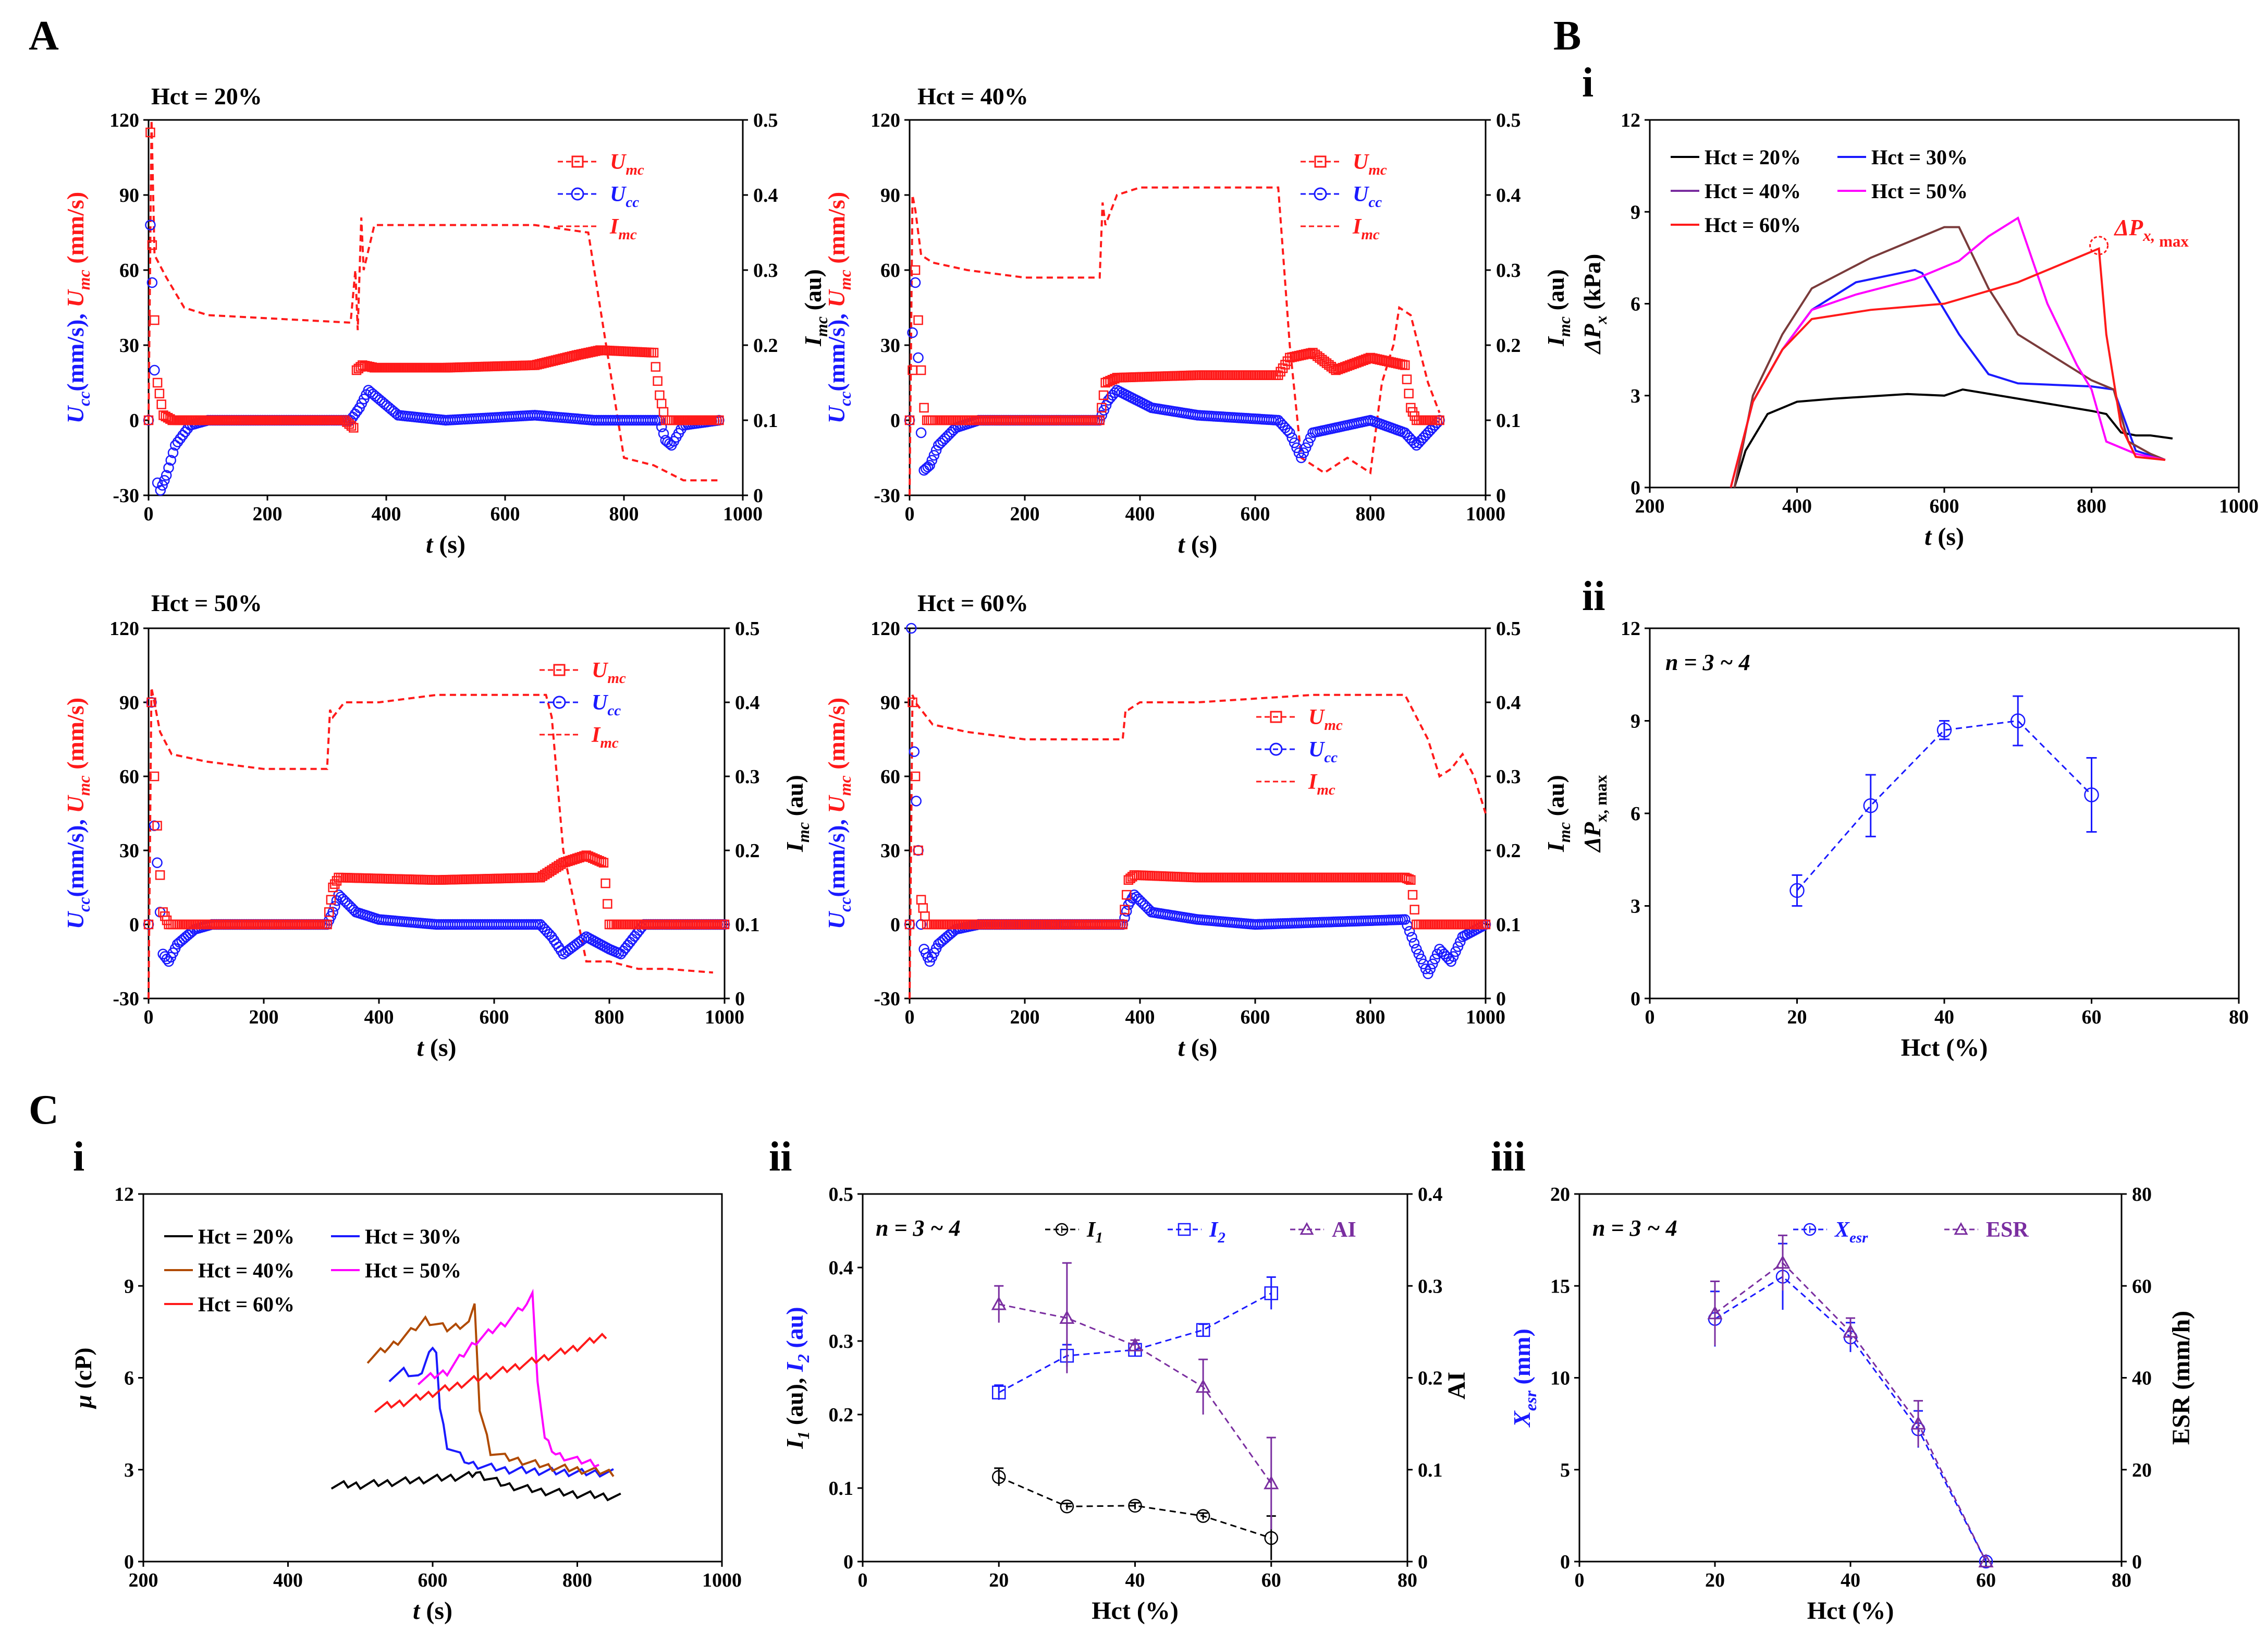 Image resolution: width=2268 pixels, height=1645 pixels. I want to click on y-tick-label: 0.3, so click(841, 1341).